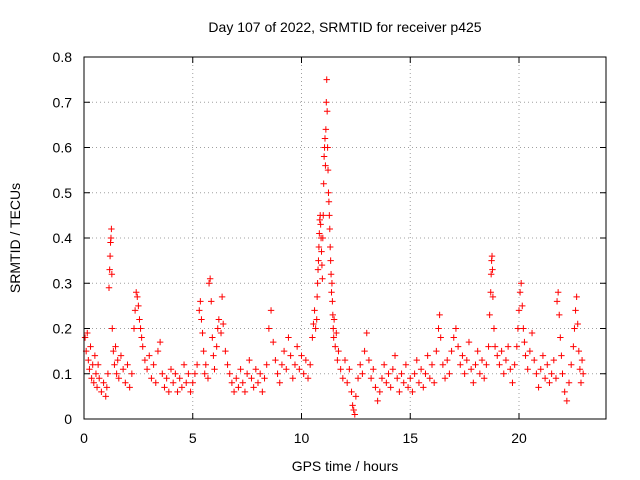 Image resolution: width=640 pixels, height=480 pixels. What do you see at coordinates (302, 438) in the screenshot?
I see `x-tick-label: 10` at bounding box center [302, 438].